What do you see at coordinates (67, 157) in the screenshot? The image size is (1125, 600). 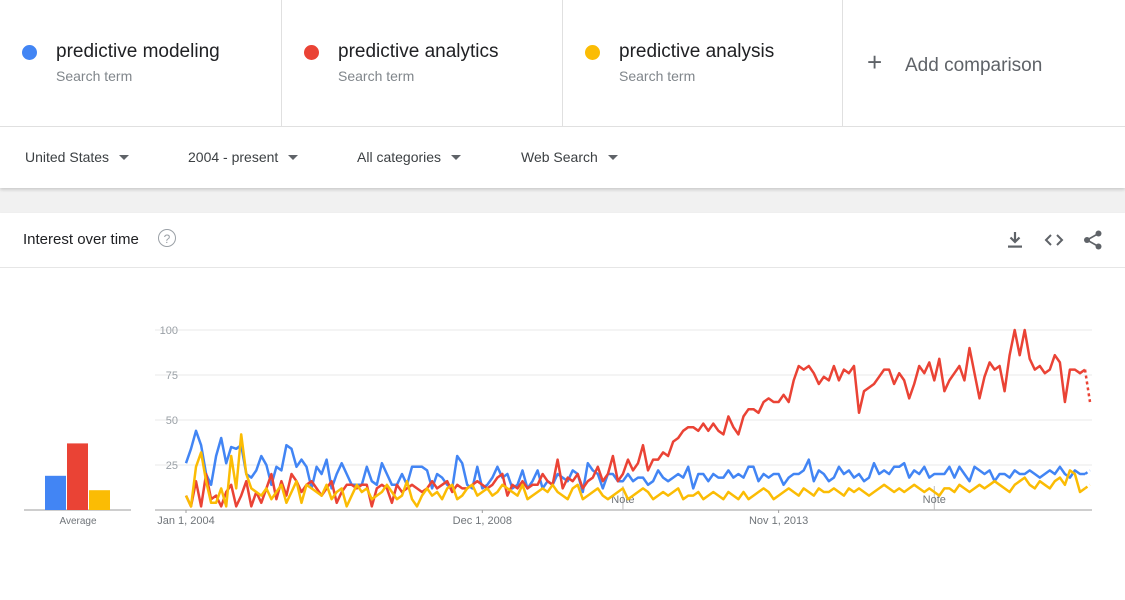 I see `region-label: United States` at bounding box center [67, 157].